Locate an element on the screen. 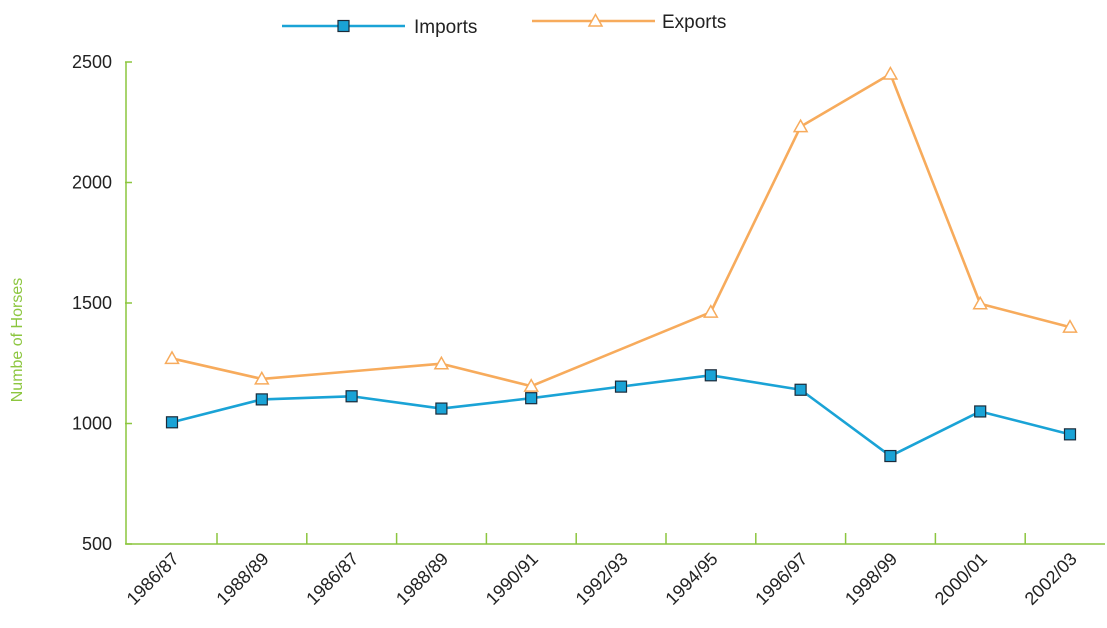 The image size is (1107, 628). legend-item-exports: Exports is located at coordinates (629, 22).